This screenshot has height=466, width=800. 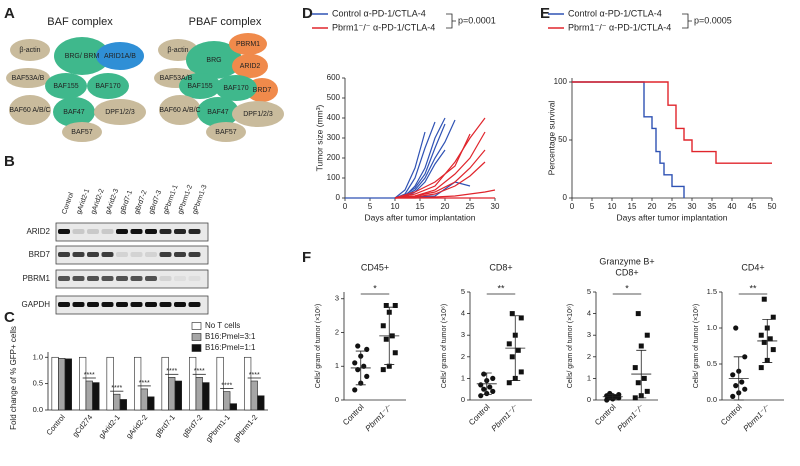 What do you see at coordinates (226, 132) in the screenshot?
I see `subunit-label: BAF57` at bounding box center [226, 132].